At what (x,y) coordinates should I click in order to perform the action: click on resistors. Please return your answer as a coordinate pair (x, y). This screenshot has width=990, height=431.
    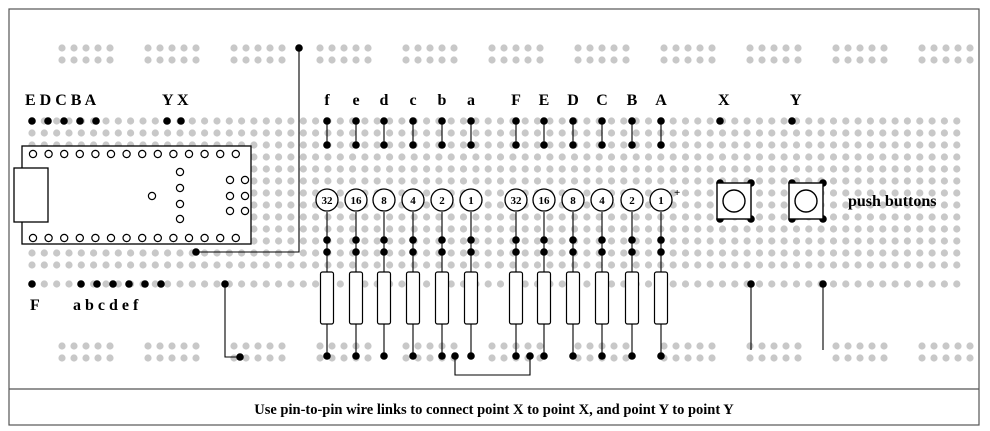
    Looking at the image, I should click on (494, 298).